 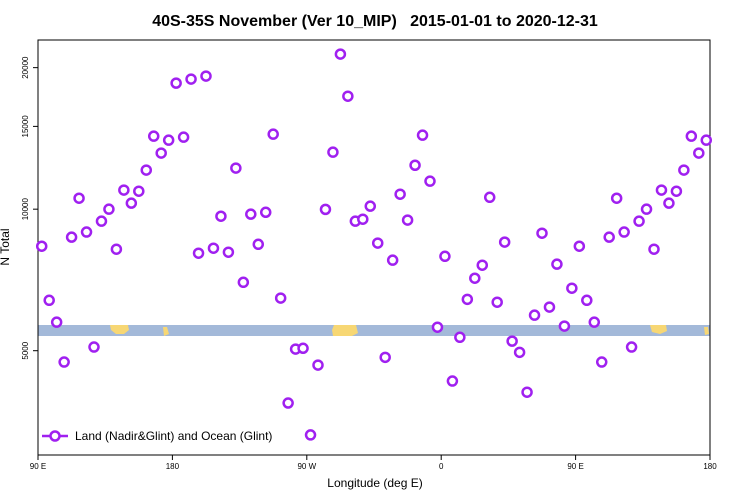 What do you see at coordinates (55, 436) in the screenshot?
I see `legend-marker` at bounding box center [55, 436].